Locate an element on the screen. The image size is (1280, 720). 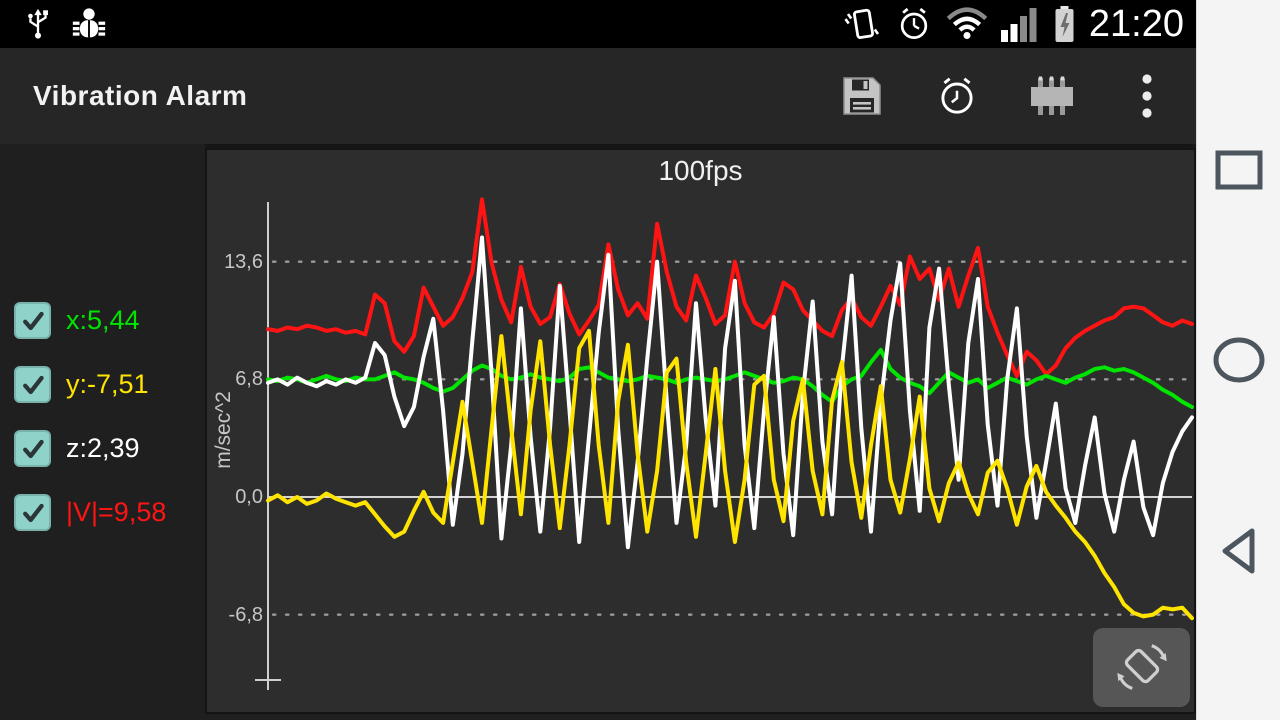
y-tick-label: 0,0 is located at coordinates (249, 497).